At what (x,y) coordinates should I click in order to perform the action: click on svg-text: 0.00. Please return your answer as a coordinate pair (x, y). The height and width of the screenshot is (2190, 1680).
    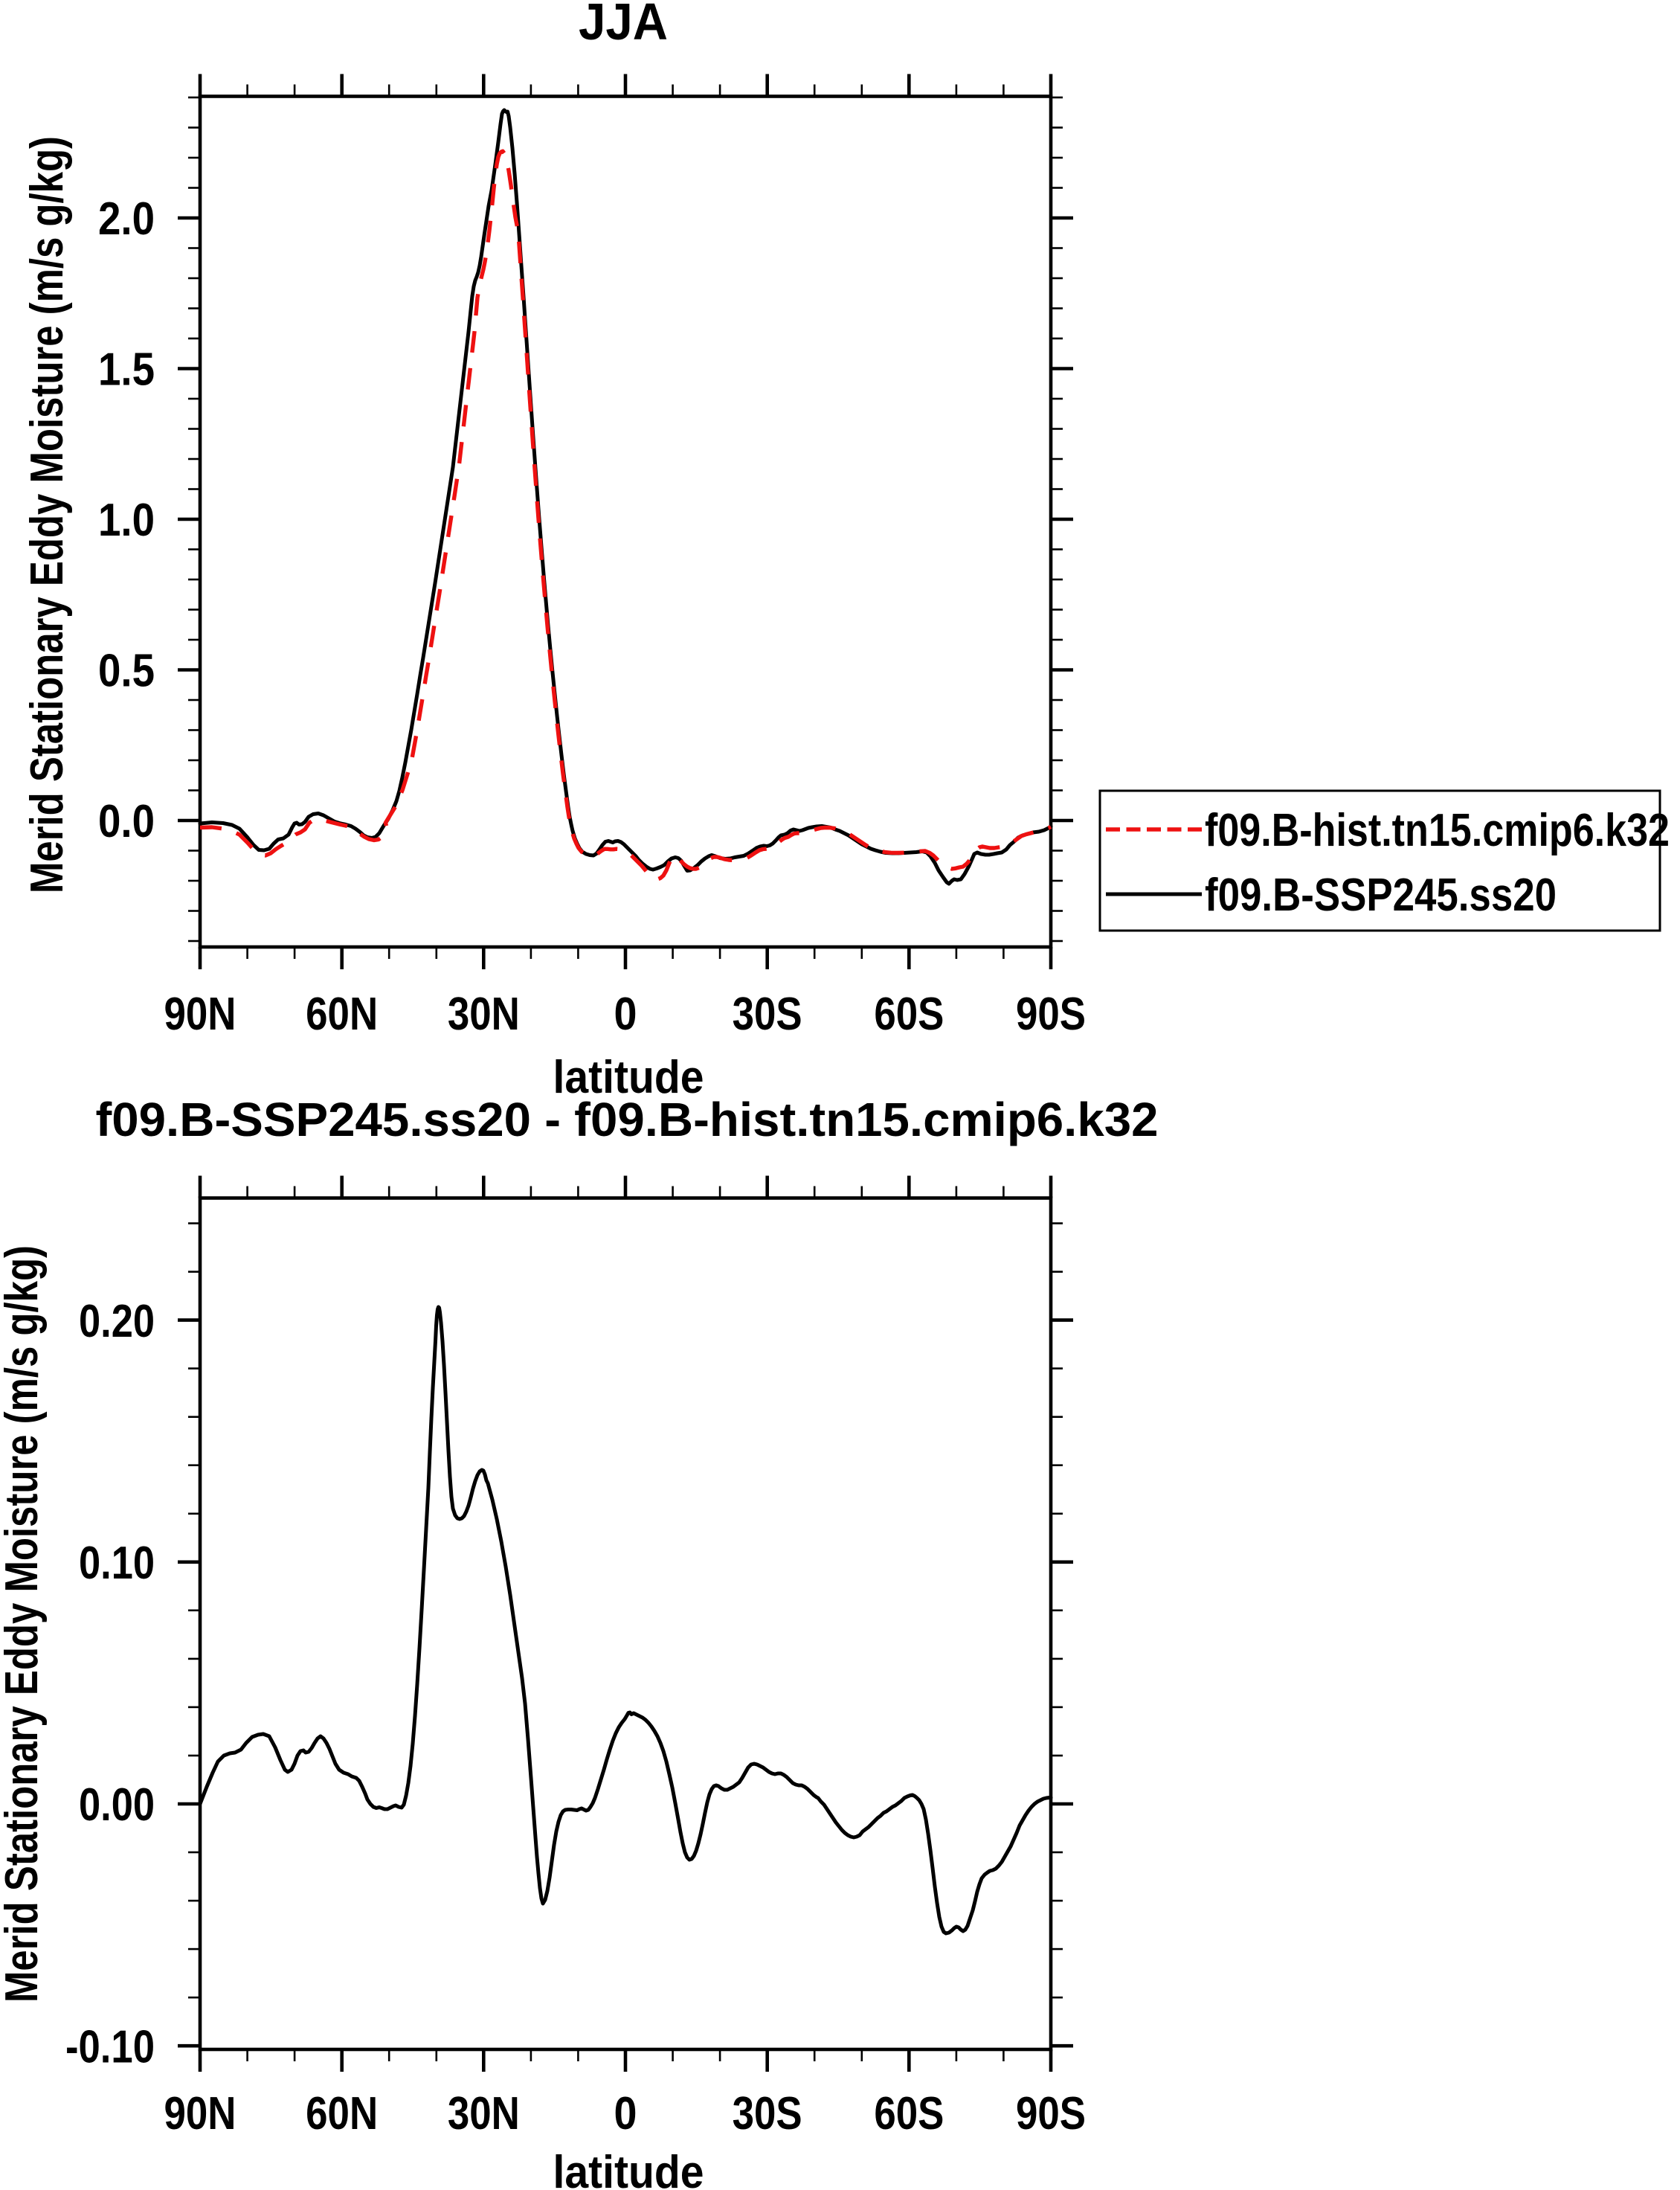
    Looking at the image, I should click on (117, 1805).